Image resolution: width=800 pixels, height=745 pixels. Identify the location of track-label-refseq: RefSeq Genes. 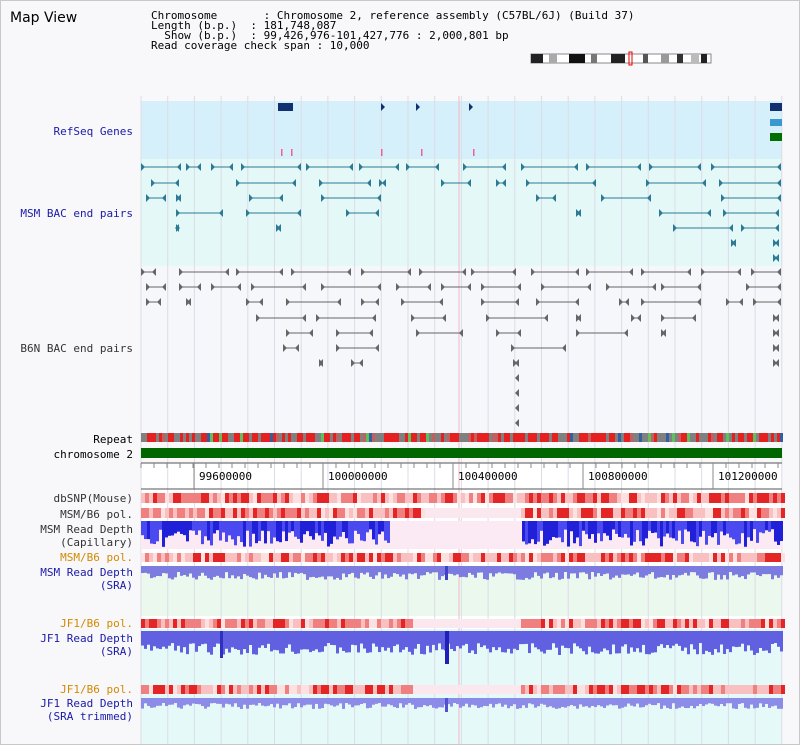
(93, 131).